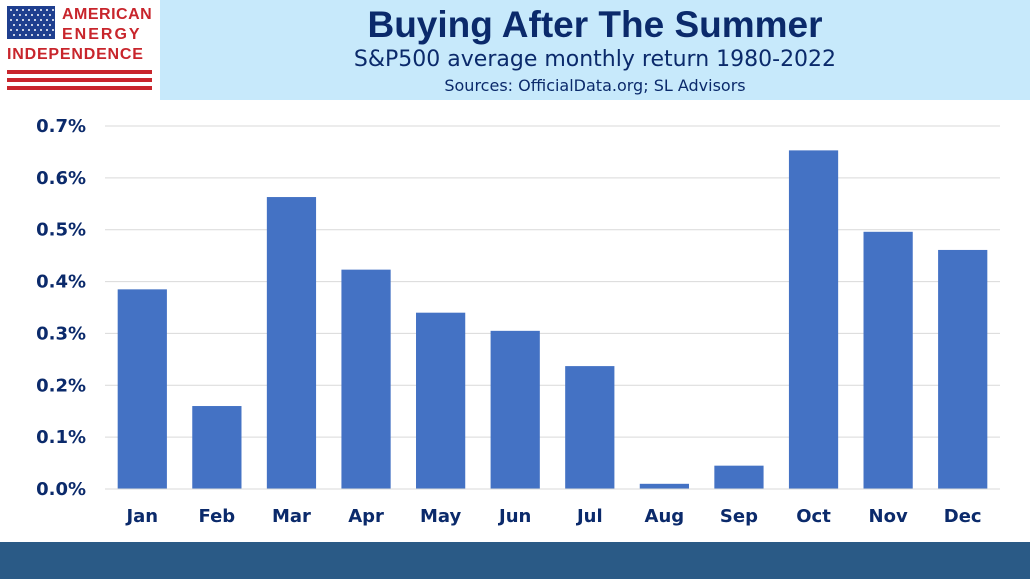 Image resolution: width=1030 pixels, height=579 pixels. Describe the element at coordinates (963, 516) in the screenshot. I see `x-tick-label: Dec` at that location.